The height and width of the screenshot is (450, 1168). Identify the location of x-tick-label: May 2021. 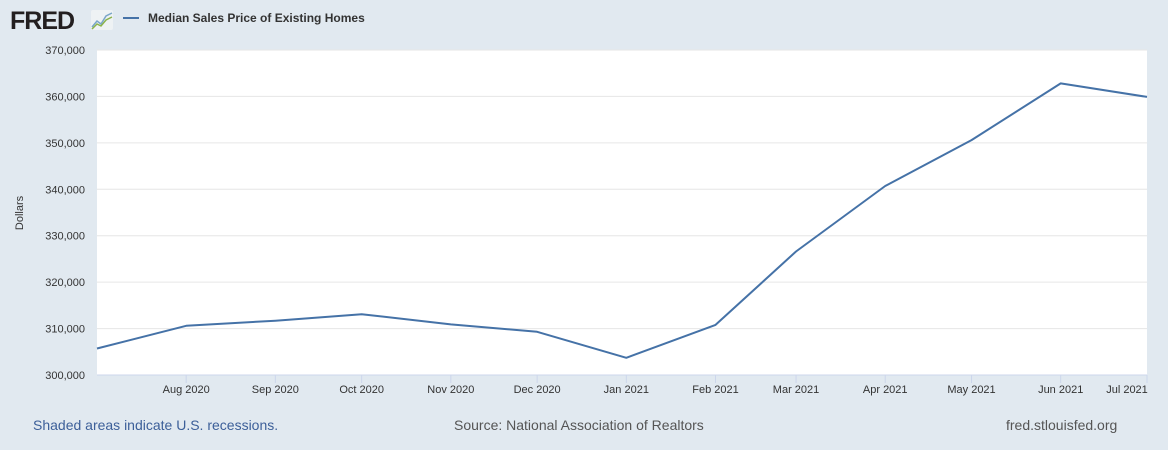
(971, 390).